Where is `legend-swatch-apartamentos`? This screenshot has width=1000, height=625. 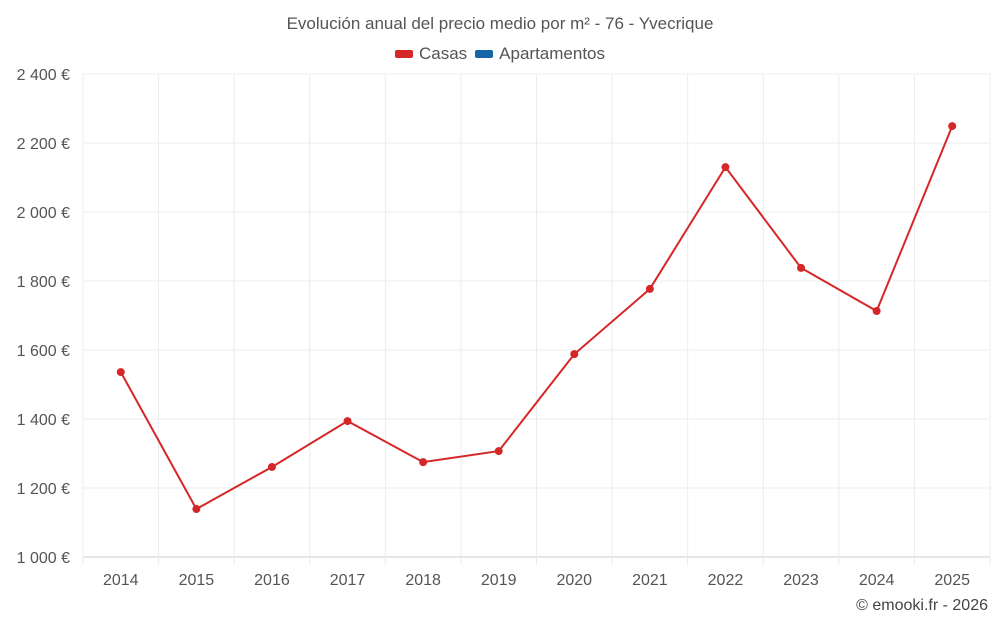
legend-swatch-apartamentos is located at coordinates (484, 54).